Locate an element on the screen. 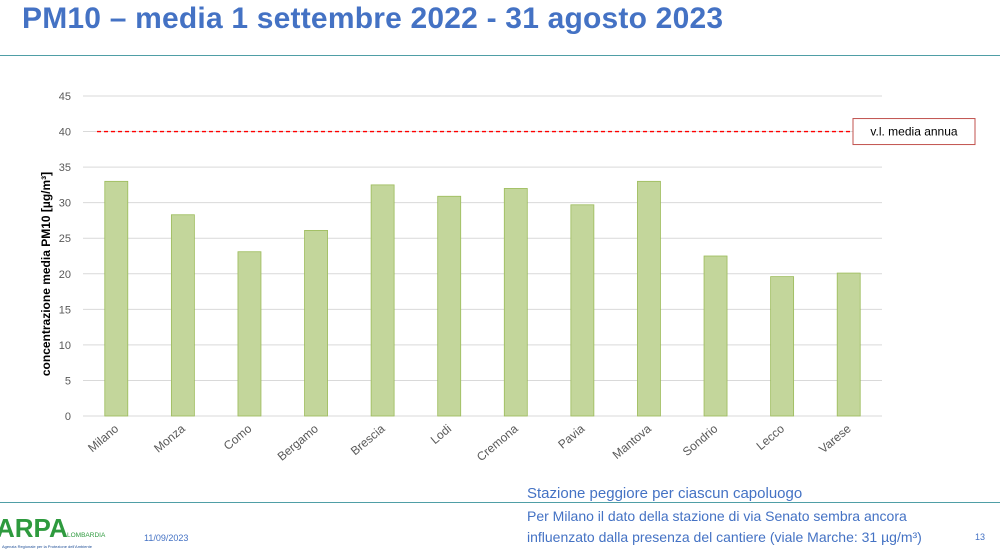 This screenshot has width=1000, height=550. bar-pavia is located at coordinates (582, 310).